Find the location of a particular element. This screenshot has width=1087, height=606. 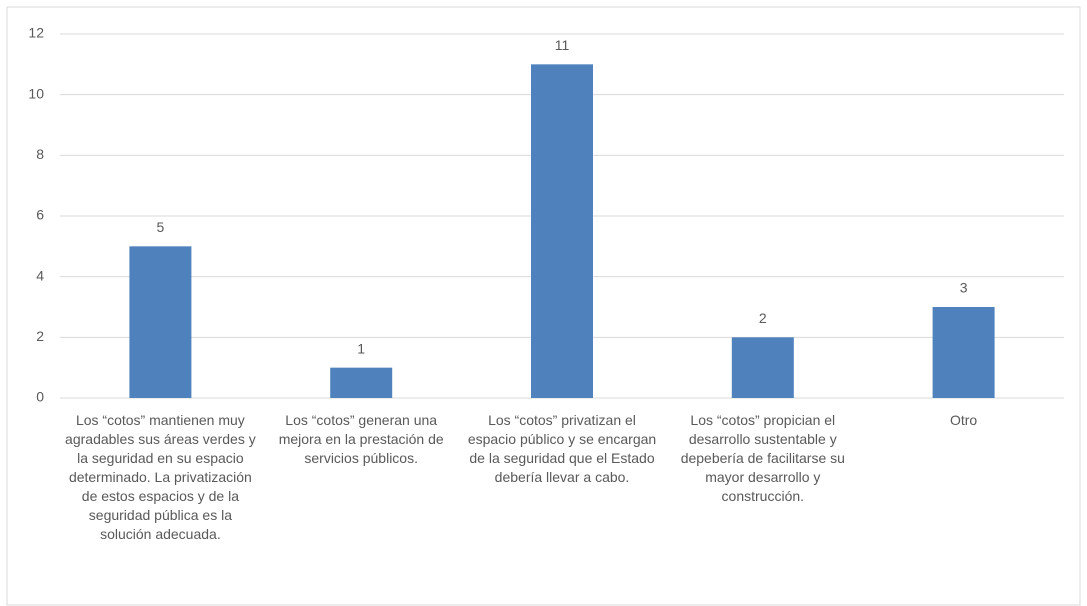

y-tick-label: 2 is located at coordinates (40, 336).